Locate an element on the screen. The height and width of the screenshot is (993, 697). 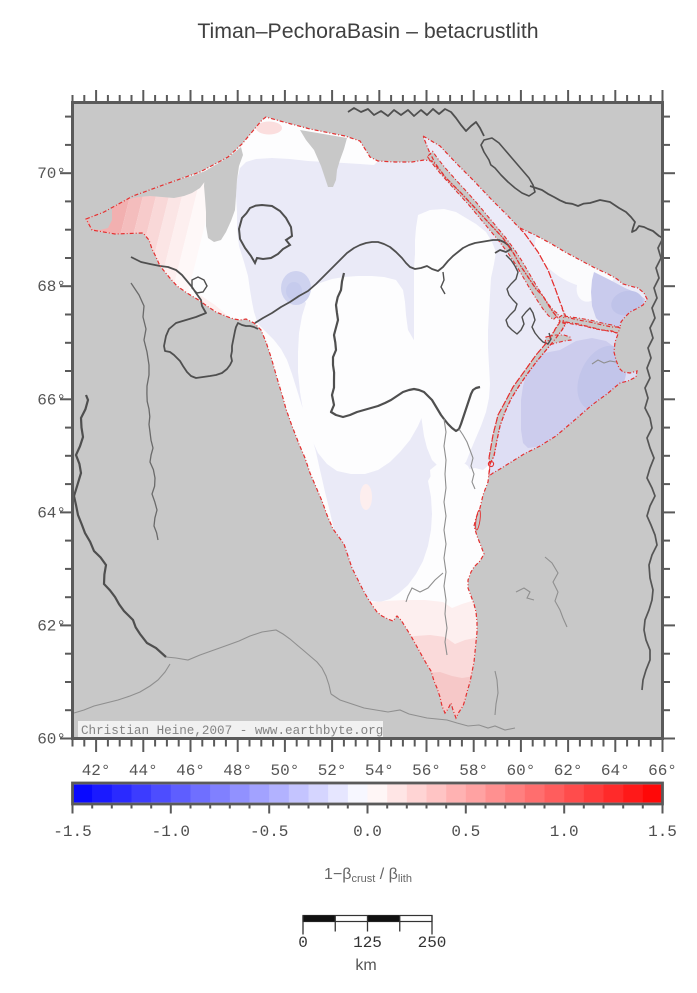
svg-text: 1.0 is located at coordinates (564, 832).